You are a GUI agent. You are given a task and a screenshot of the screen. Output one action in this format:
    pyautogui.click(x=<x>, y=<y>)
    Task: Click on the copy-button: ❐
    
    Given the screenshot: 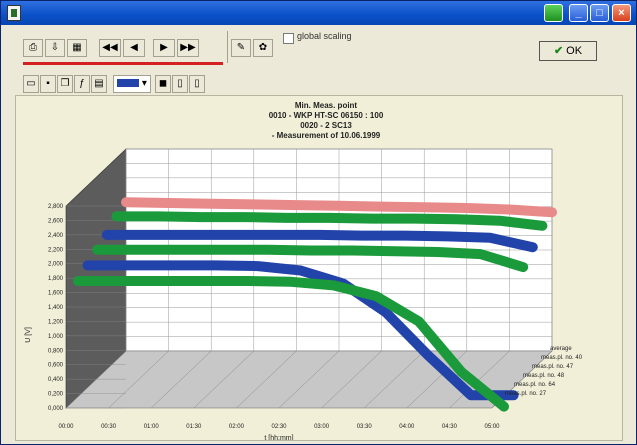 What is the action you would take?
    pyautogui.click(x=65, y=84)
    